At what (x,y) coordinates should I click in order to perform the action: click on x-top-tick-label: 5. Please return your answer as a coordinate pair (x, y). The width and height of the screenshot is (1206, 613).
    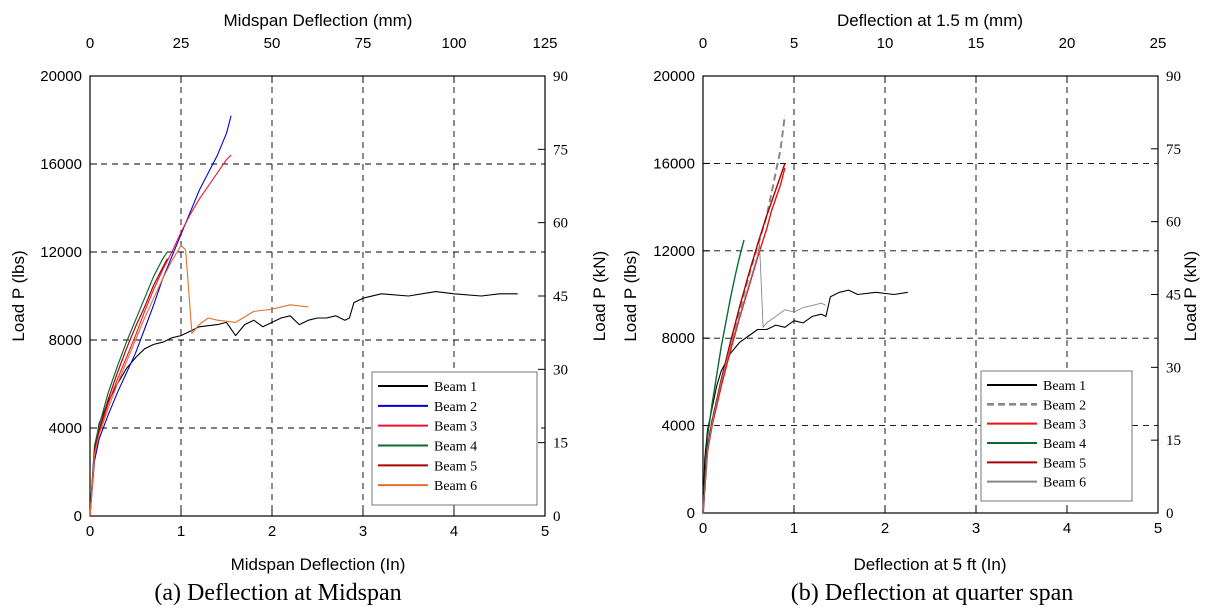
    Looking at the image, I should click on (794, 43).